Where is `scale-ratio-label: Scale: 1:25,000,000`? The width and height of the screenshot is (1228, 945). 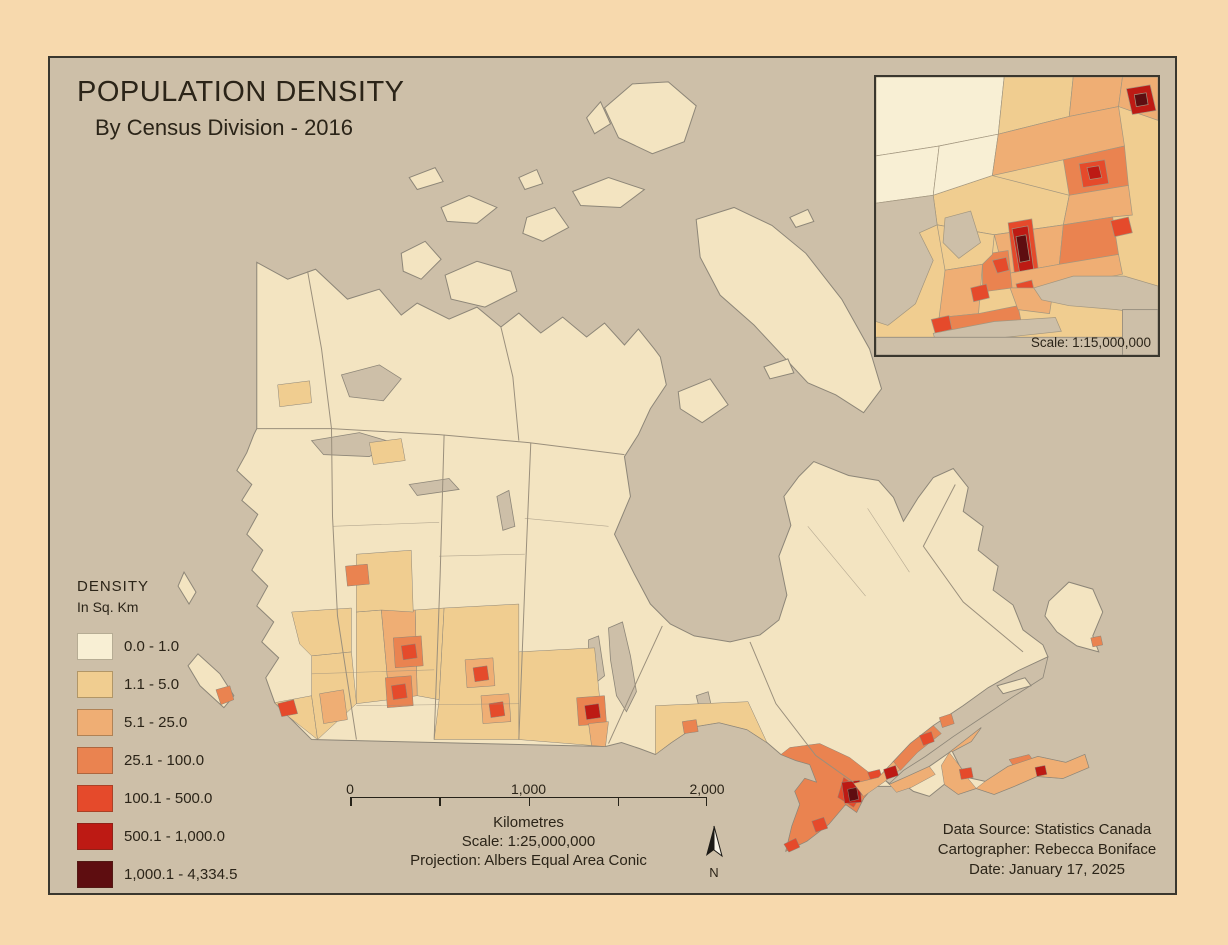 scale-ratio-label: Scale: 1:25,000,000 is located at coordinates (528, 841).